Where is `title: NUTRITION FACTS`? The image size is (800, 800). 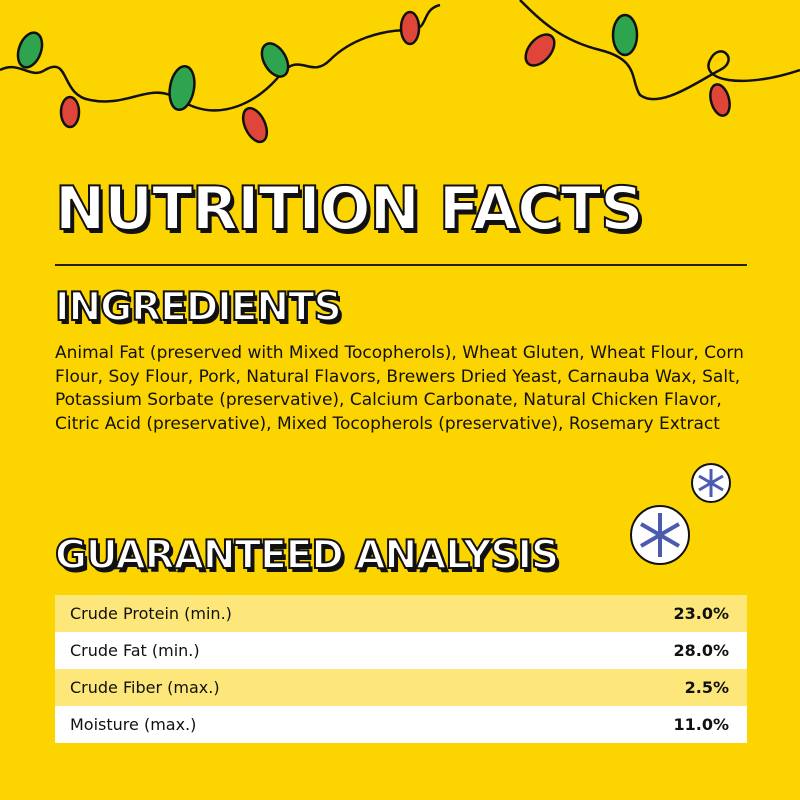 title: NUTRITION FACTS is located at coordinates (349, 209).